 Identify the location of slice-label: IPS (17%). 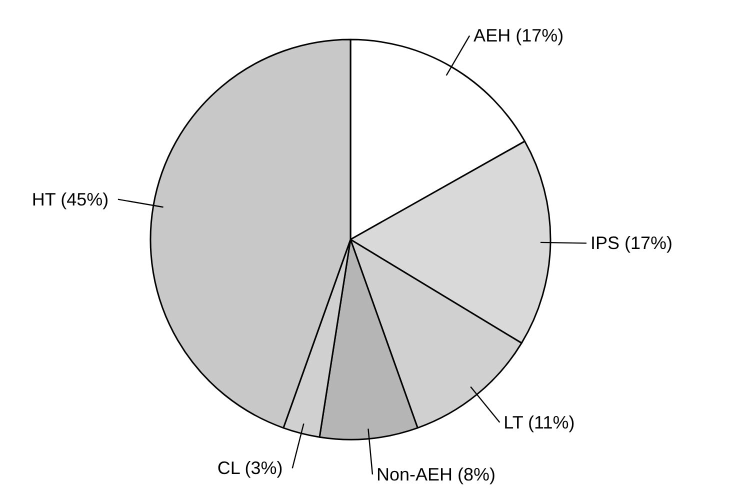
(631, 243).